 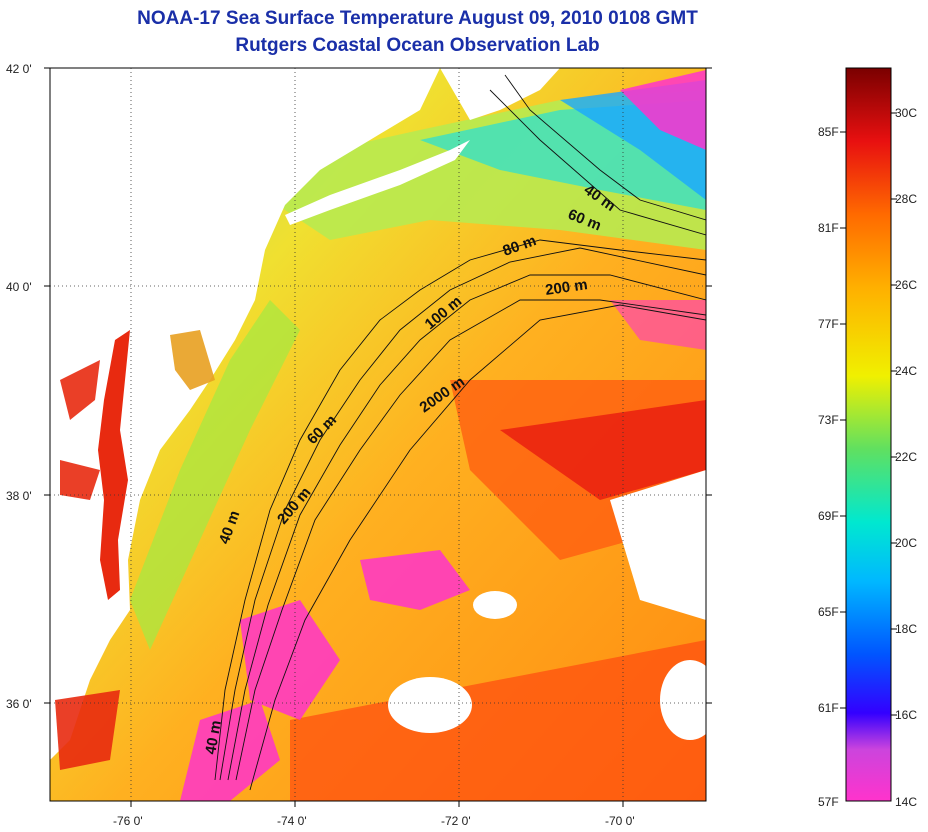 What do you see at coordinates (114, 465) in the screenshot?
I see `chesapeake-bay` at bounding box center [114, 465].